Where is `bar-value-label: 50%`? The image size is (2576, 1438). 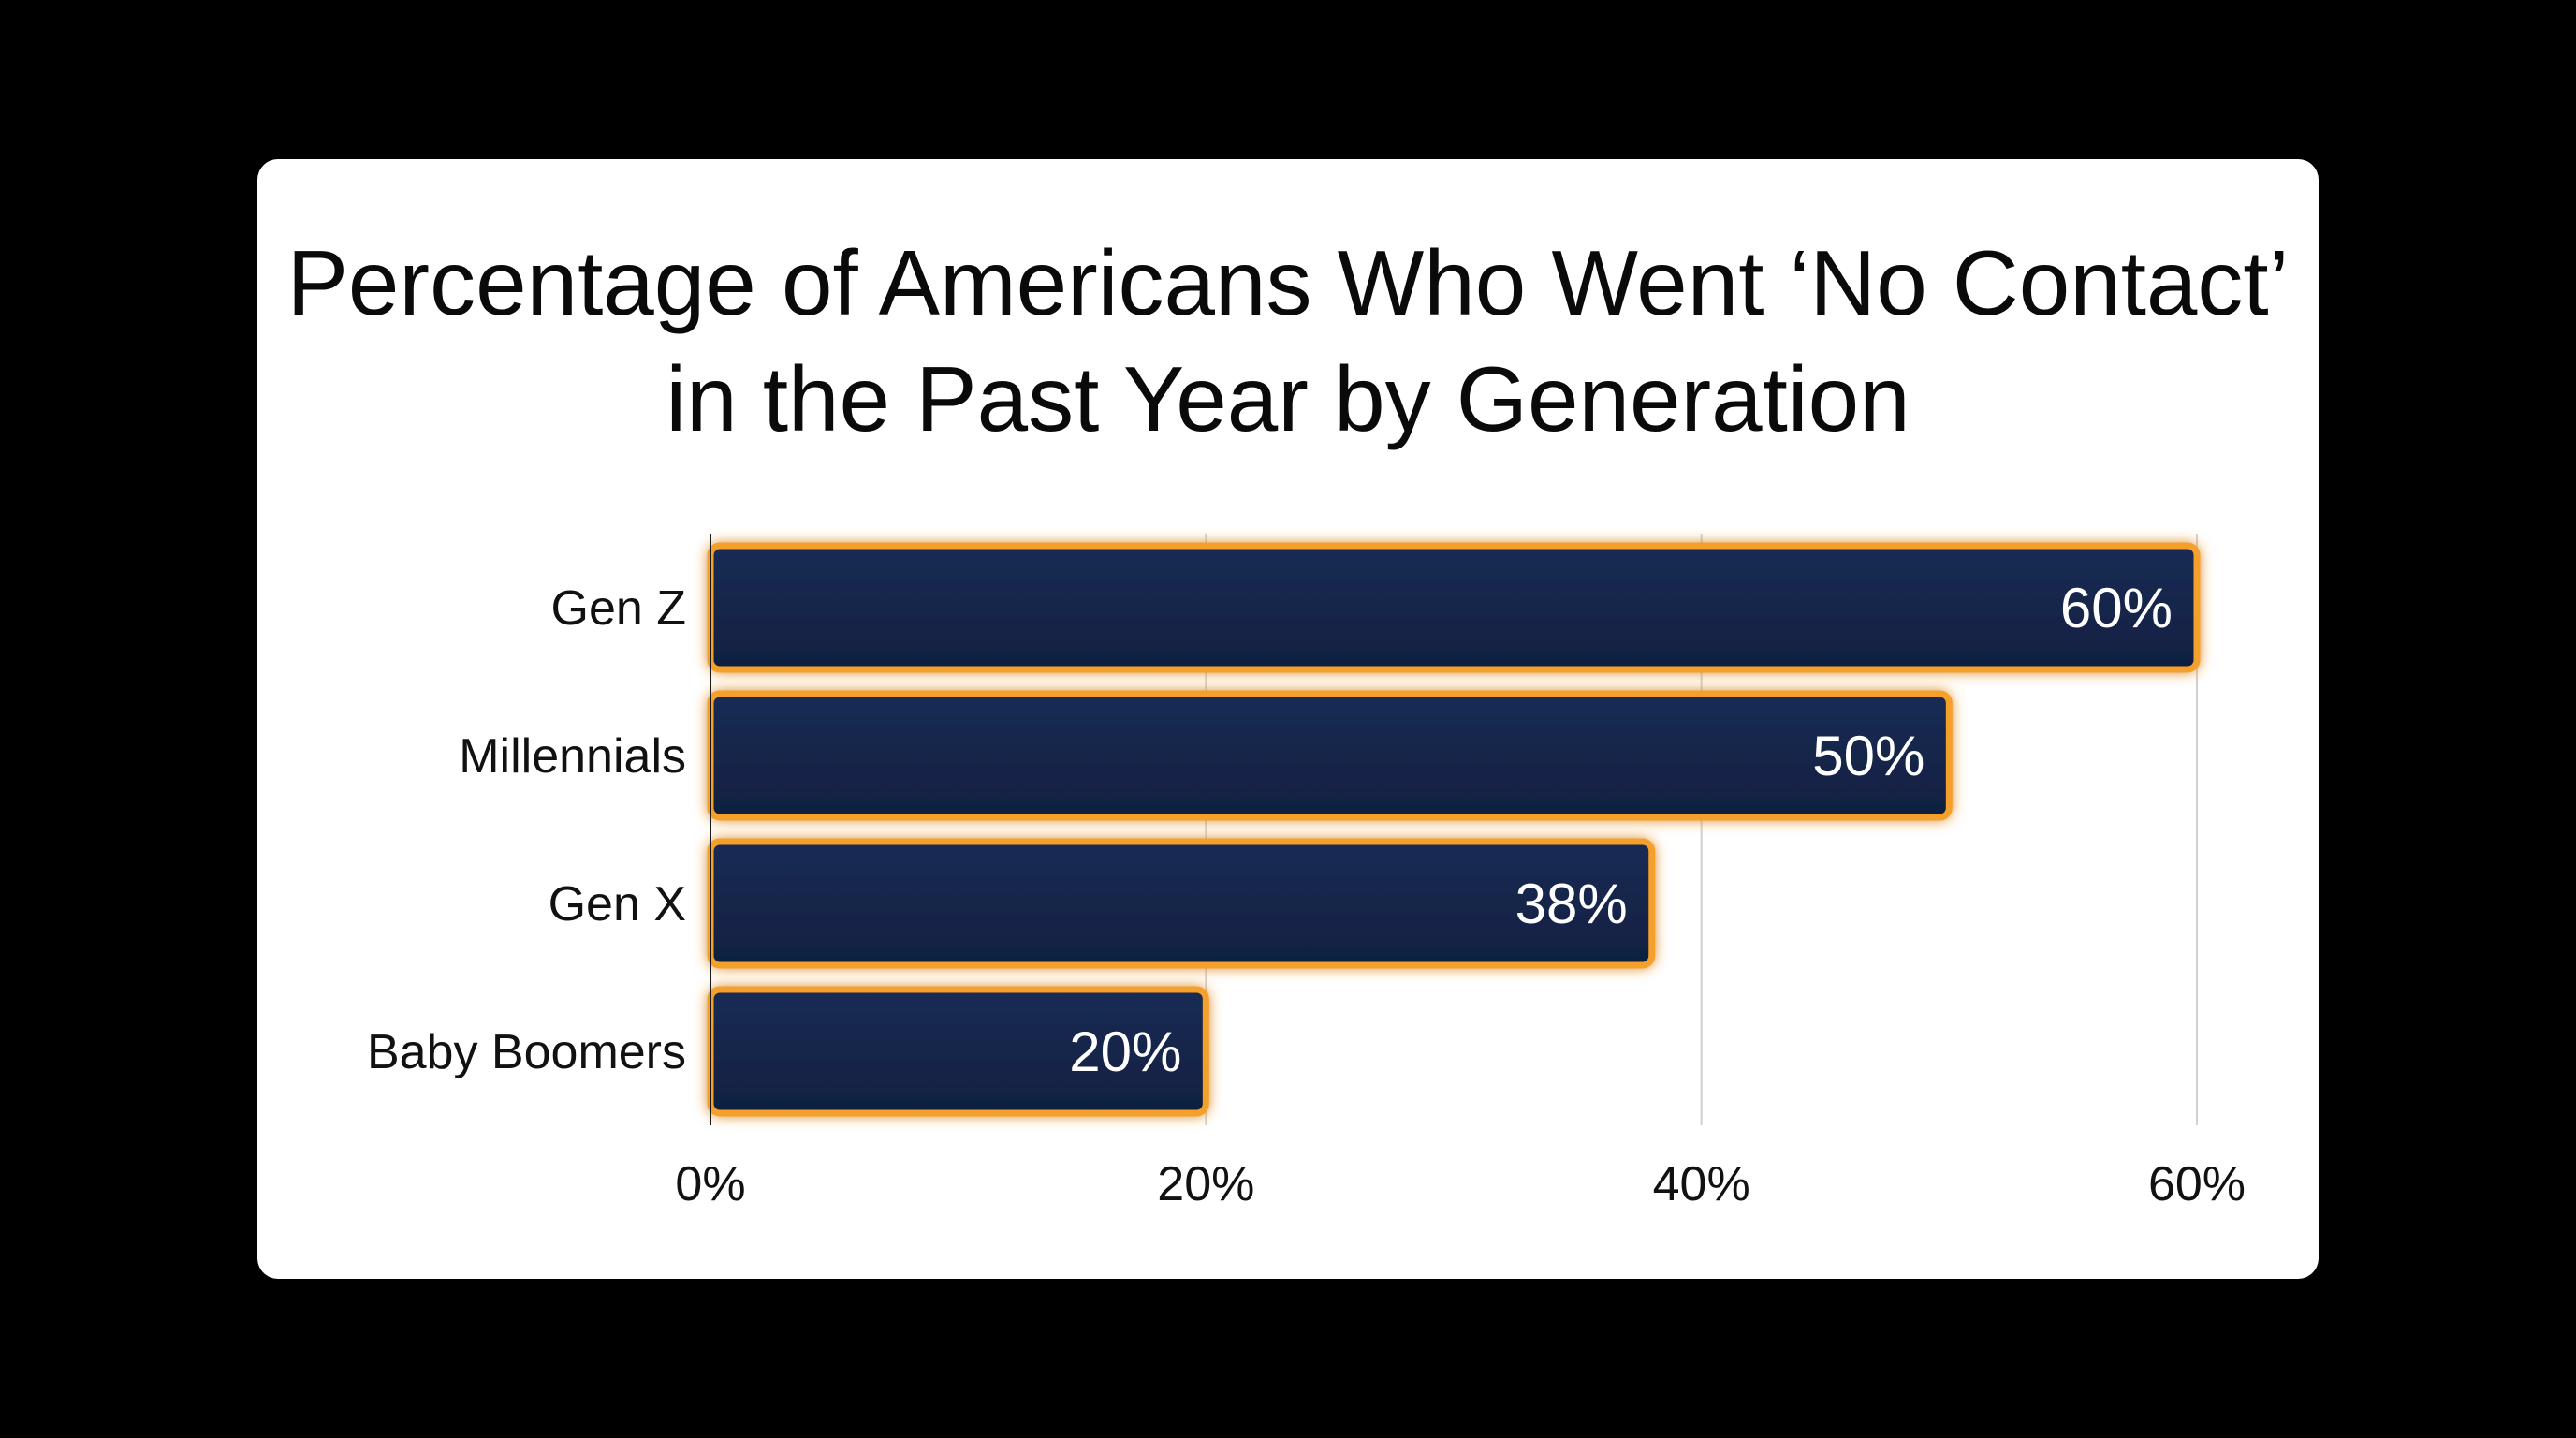
bar-value-label: 50% is located at coordinates (1868, 756).